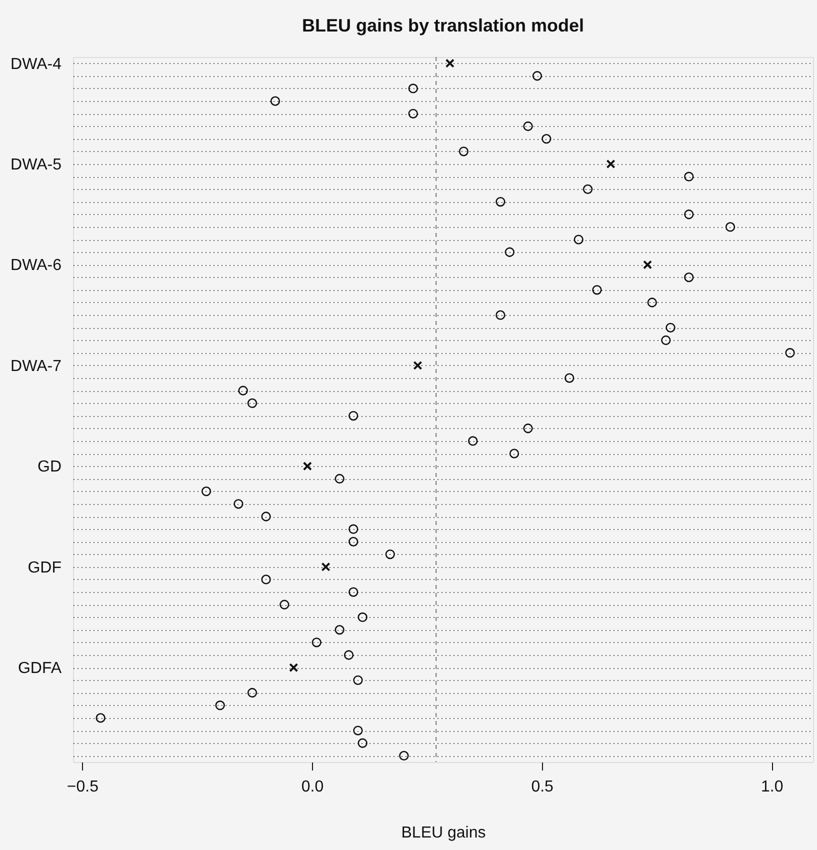 Image resolution: width=817 pixels, height=850 pixels. I want to click on y-tick-label: GDFA, so click(40, 669).